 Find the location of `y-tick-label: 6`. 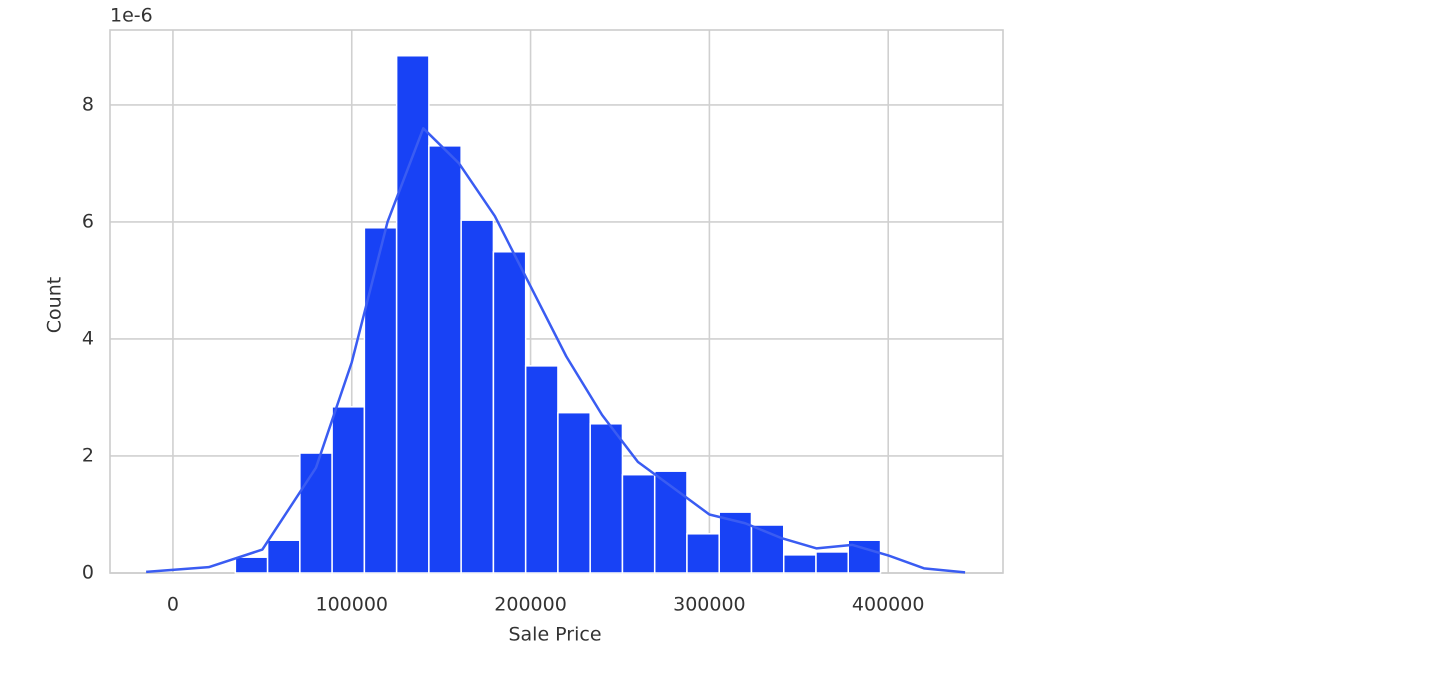

y-tick-label: 6 is located at coordinates (88, 221).